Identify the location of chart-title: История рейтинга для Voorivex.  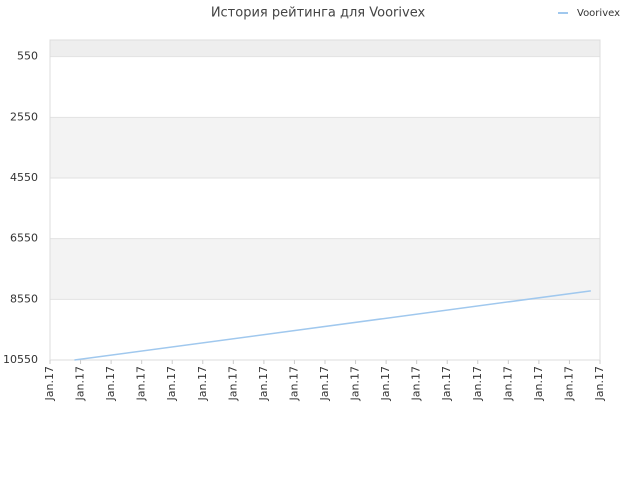
(318, 13).